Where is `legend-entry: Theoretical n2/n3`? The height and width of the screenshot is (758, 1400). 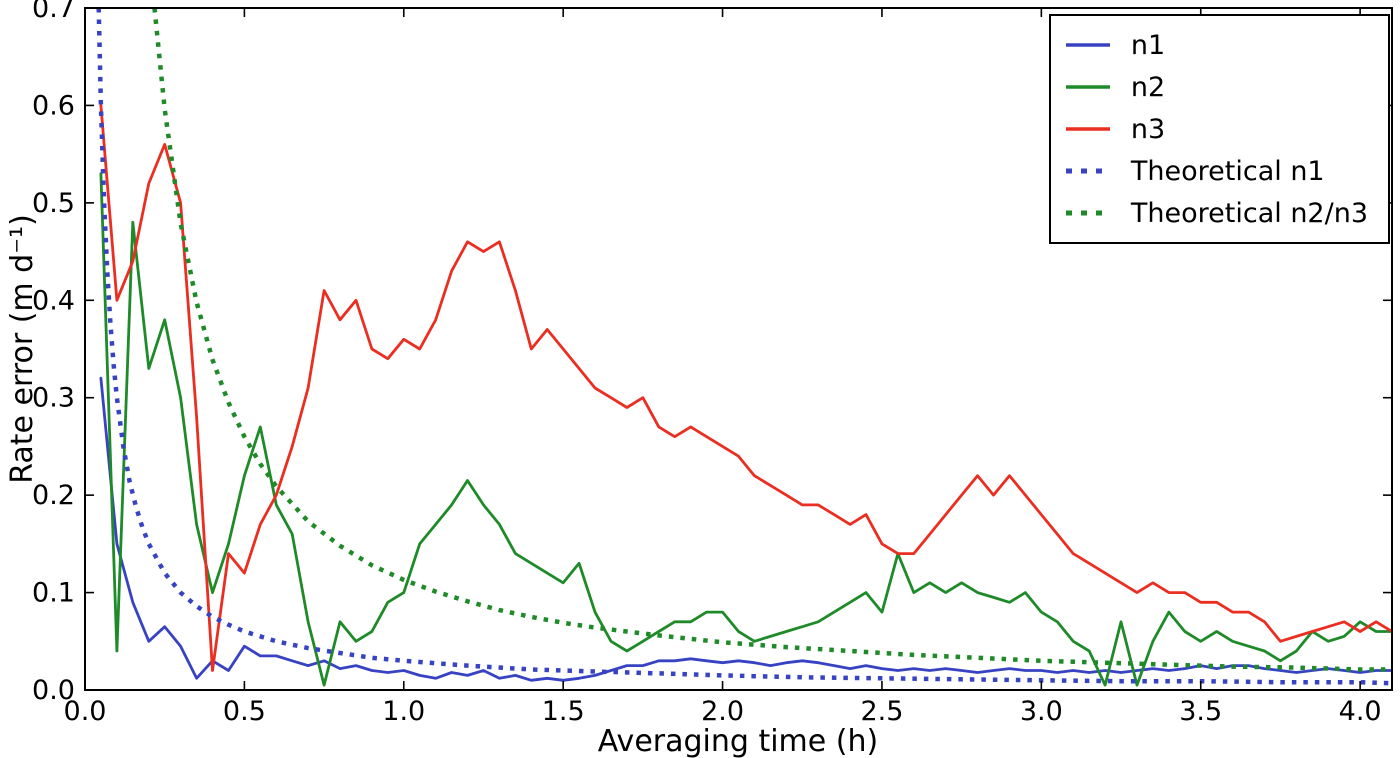
legend-entry: Theoretical n2/n3 is located at coordinates (1216, 213).